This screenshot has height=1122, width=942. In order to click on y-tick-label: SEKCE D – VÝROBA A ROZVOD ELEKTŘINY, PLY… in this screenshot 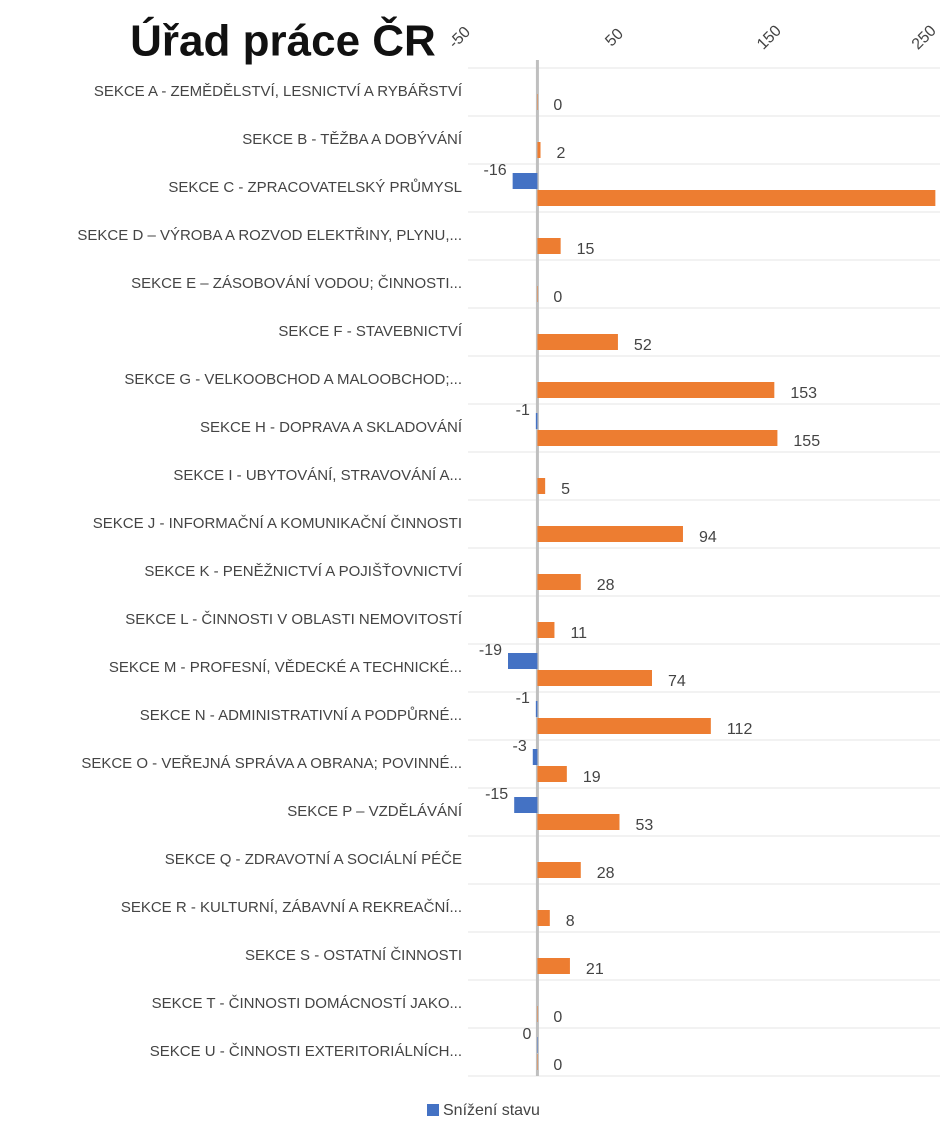, I will do `click(269, 235)`.